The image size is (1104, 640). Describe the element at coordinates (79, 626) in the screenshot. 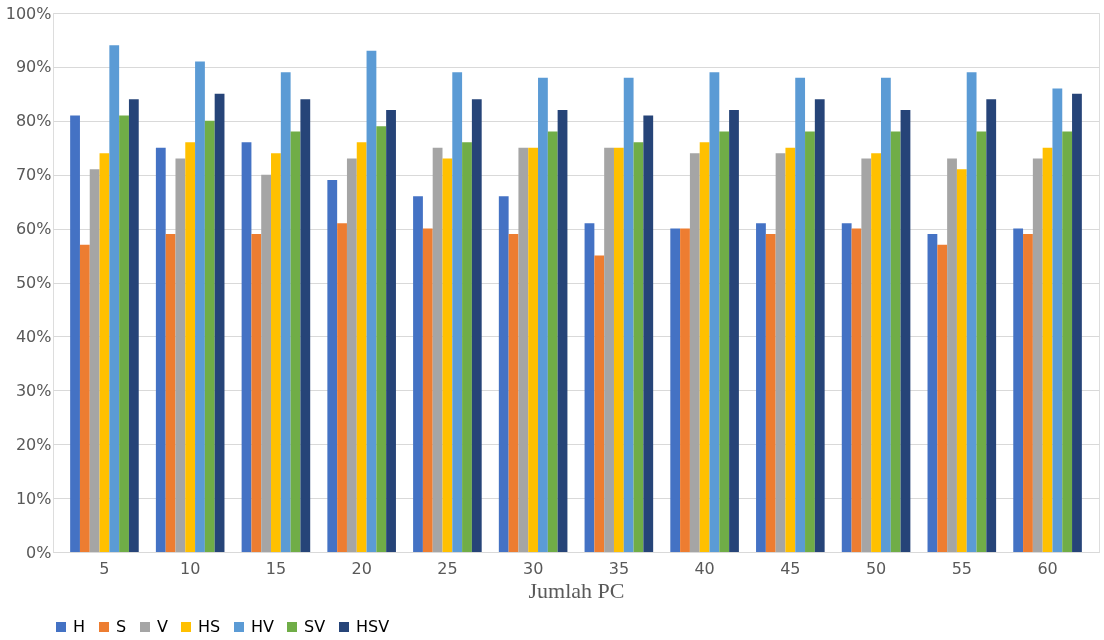

I see `legend-label: H` at that location.